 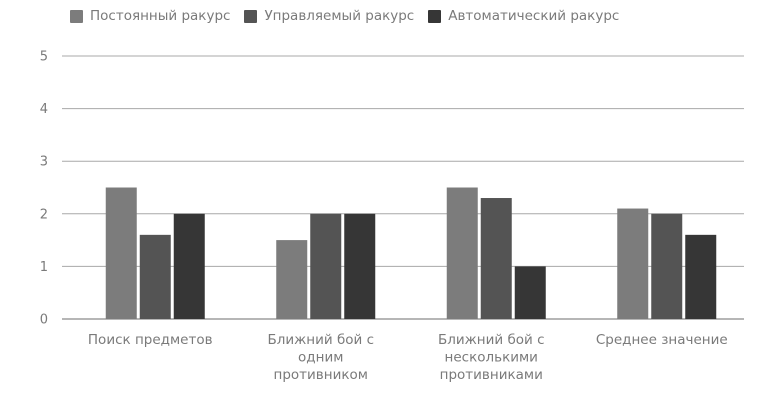 I want to click on legend-item-constant: Постоянный ракурс, so click(x=150, y=16).